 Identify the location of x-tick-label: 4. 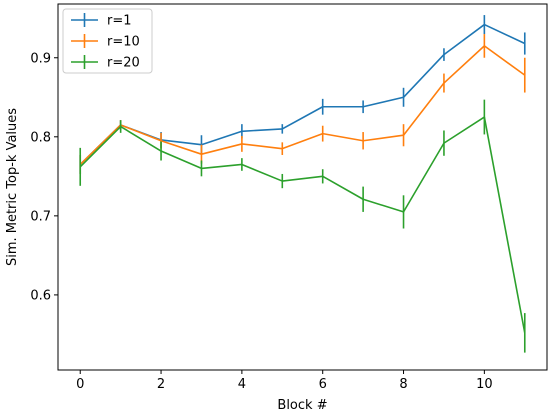
(242, 384).